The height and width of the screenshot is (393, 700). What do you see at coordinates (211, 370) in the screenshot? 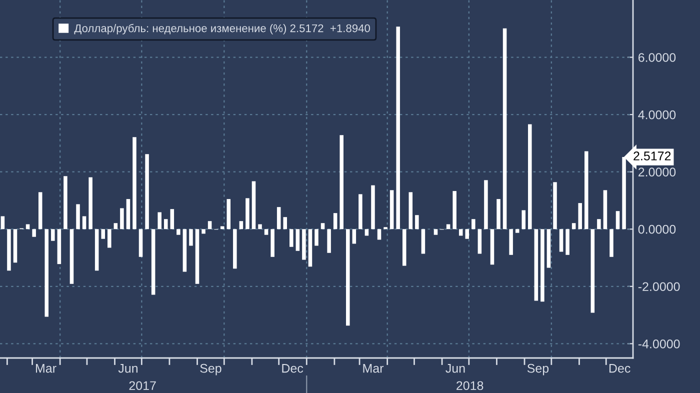
I see `x-tick-label: Sep` at bounding box center [211, 370].